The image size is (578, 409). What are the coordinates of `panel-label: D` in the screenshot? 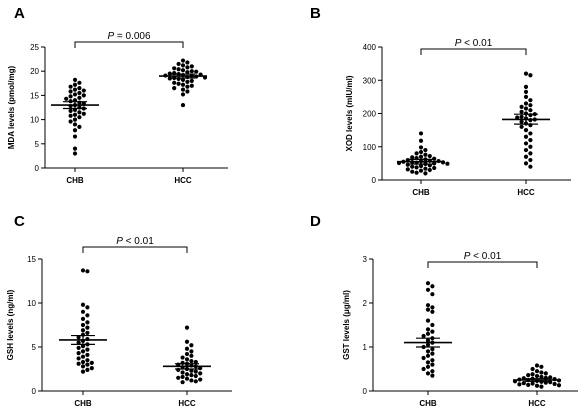 It's located at (315, 221).